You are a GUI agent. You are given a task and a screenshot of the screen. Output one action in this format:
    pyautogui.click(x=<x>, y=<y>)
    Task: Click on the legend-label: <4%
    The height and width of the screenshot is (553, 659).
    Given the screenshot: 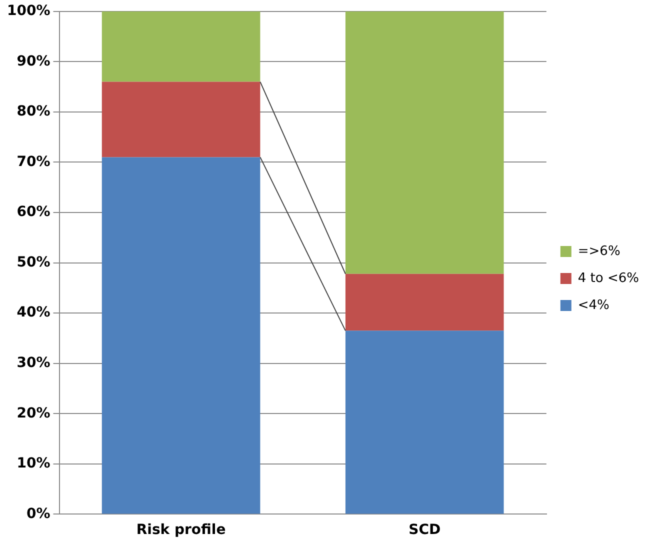 What is the action you would take?
    pyautogui.click(x=594, y=305)
    